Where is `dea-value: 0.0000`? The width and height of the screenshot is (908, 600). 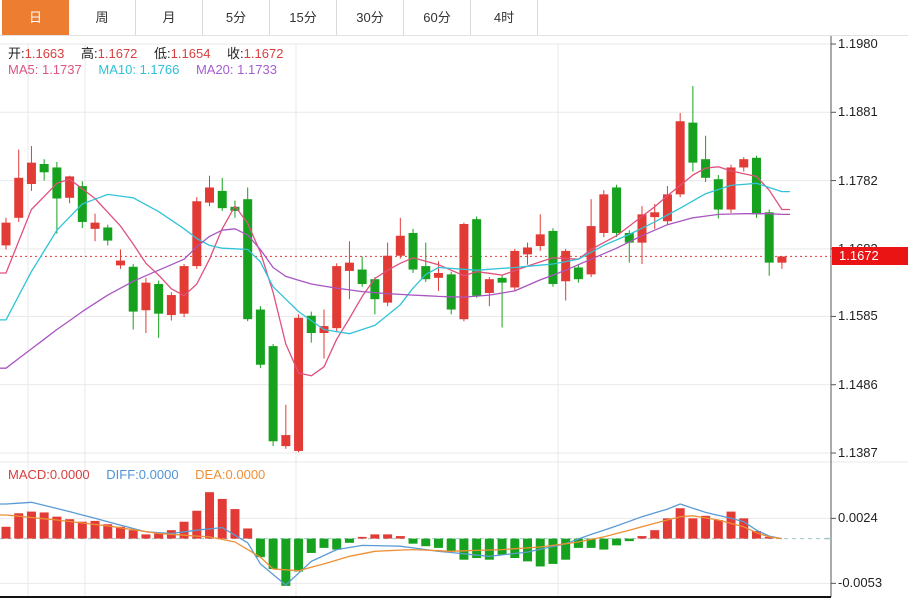
dea-value: 0.0000 is located at coordinates (245, 474).